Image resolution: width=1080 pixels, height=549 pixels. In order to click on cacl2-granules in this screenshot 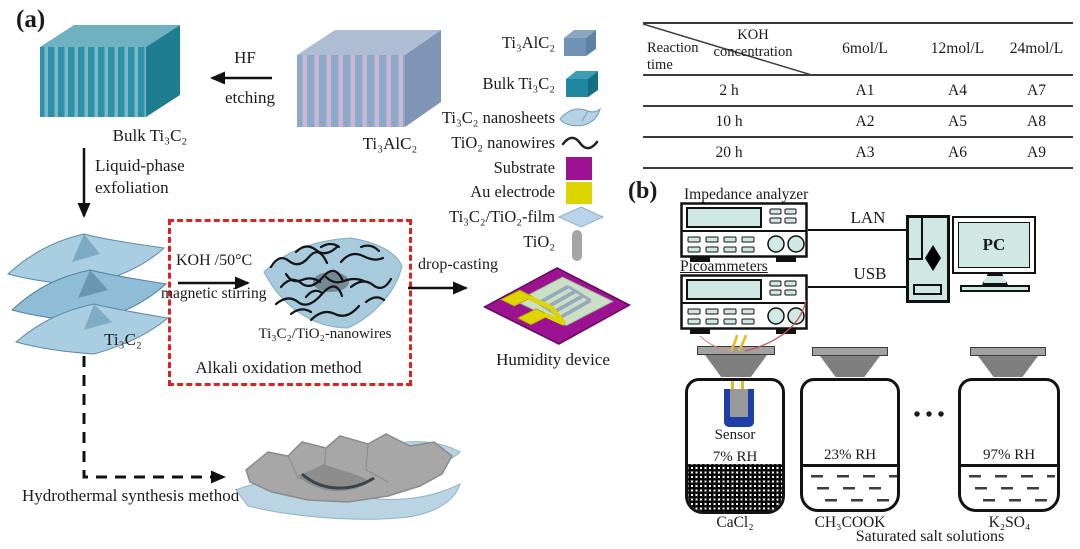, I will do `click(735, 487)`.